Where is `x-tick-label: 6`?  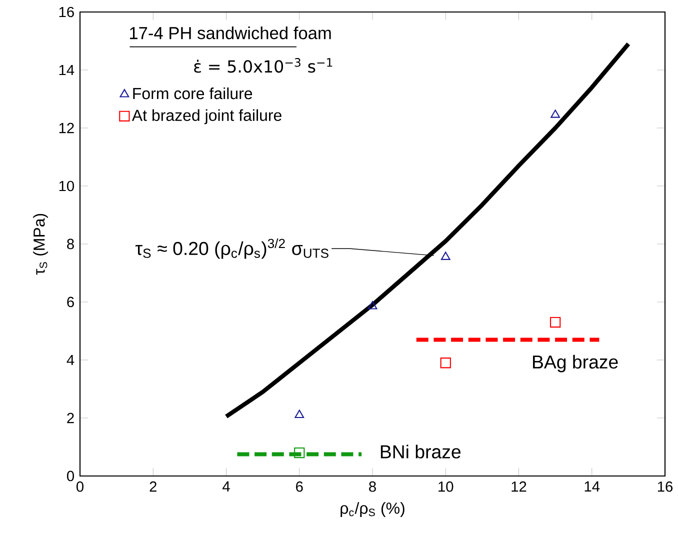
x-tick-label: 6 is located at coordinates (299, 486).